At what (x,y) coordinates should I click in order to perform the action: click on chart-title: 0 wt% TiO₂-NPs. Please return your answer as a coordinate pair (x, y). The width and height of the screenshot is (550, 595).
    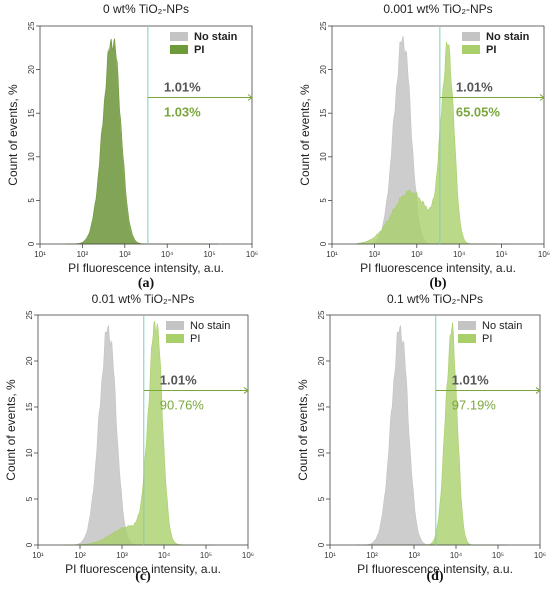
    Looking at the image, I should click on (146, 9).